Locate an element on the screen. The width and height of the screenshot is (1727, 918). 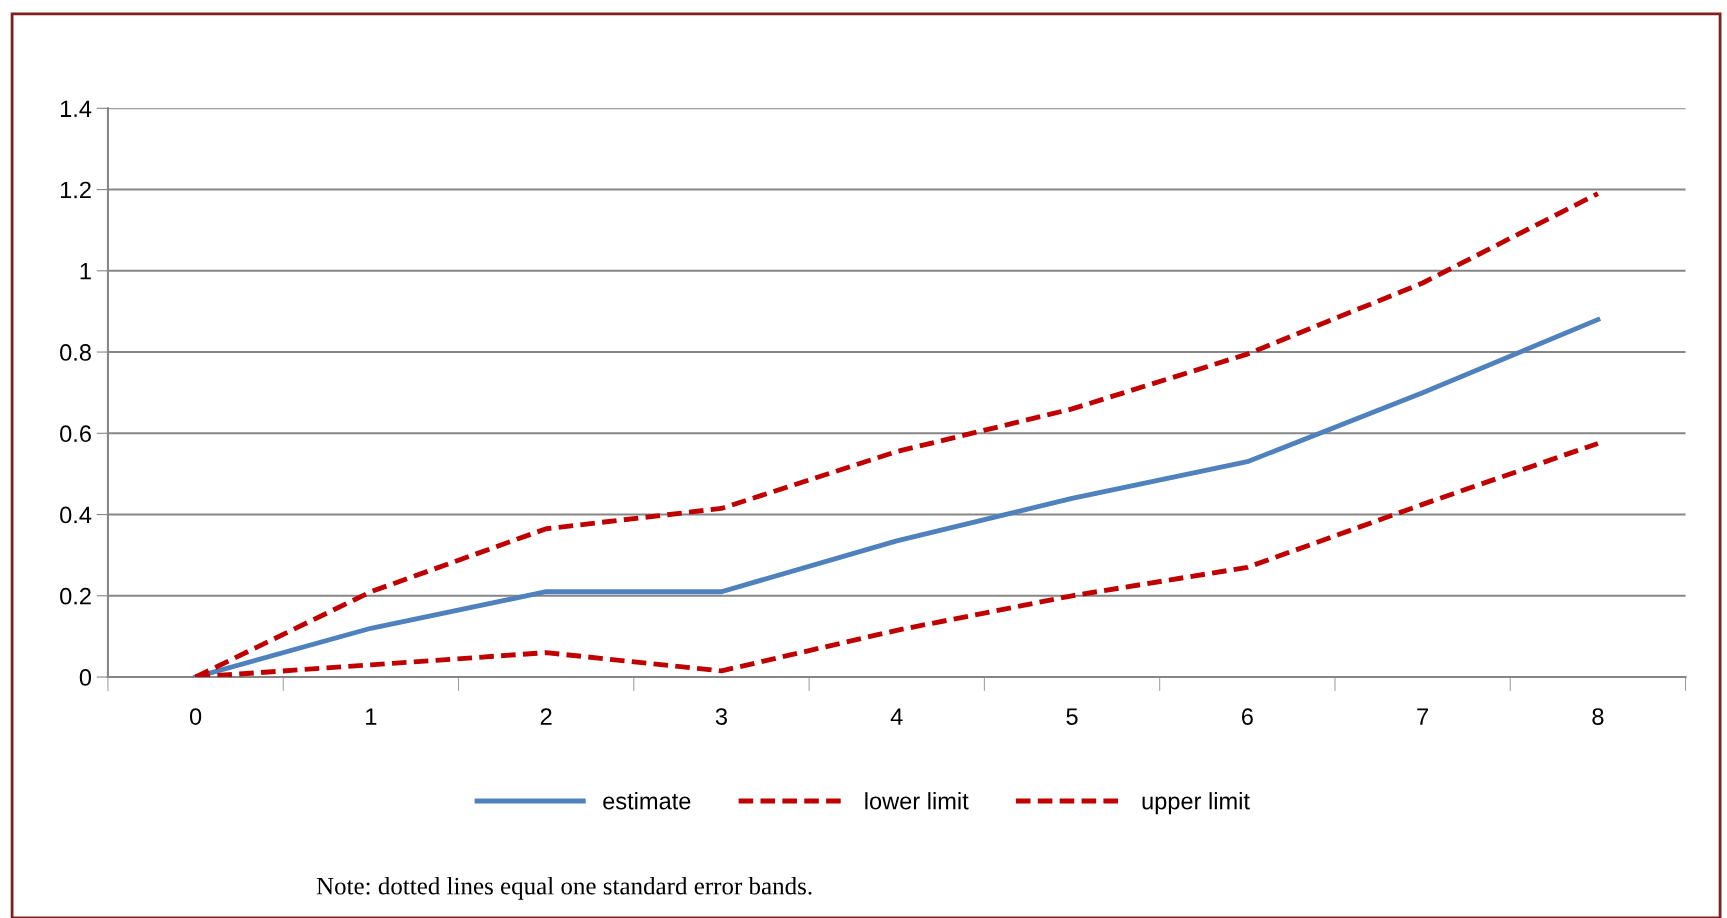
y-tick-label: 1.4 is located at coordinates (76, 108).